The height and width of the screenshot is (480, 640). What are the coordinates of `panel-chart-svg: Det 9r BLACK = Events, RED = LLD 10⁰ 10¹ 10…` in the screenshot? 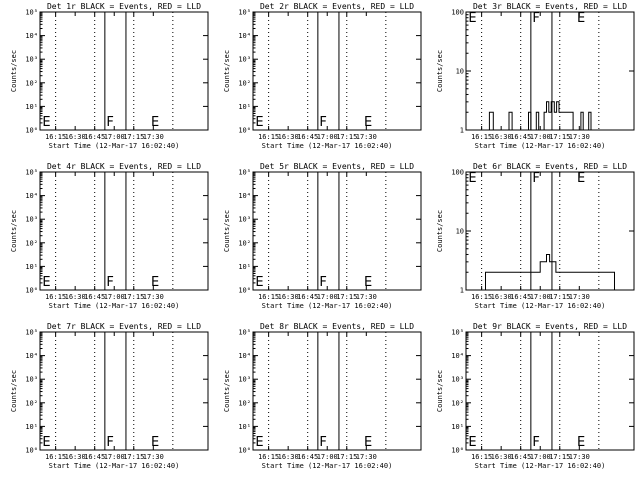 It's located at (535, 396).